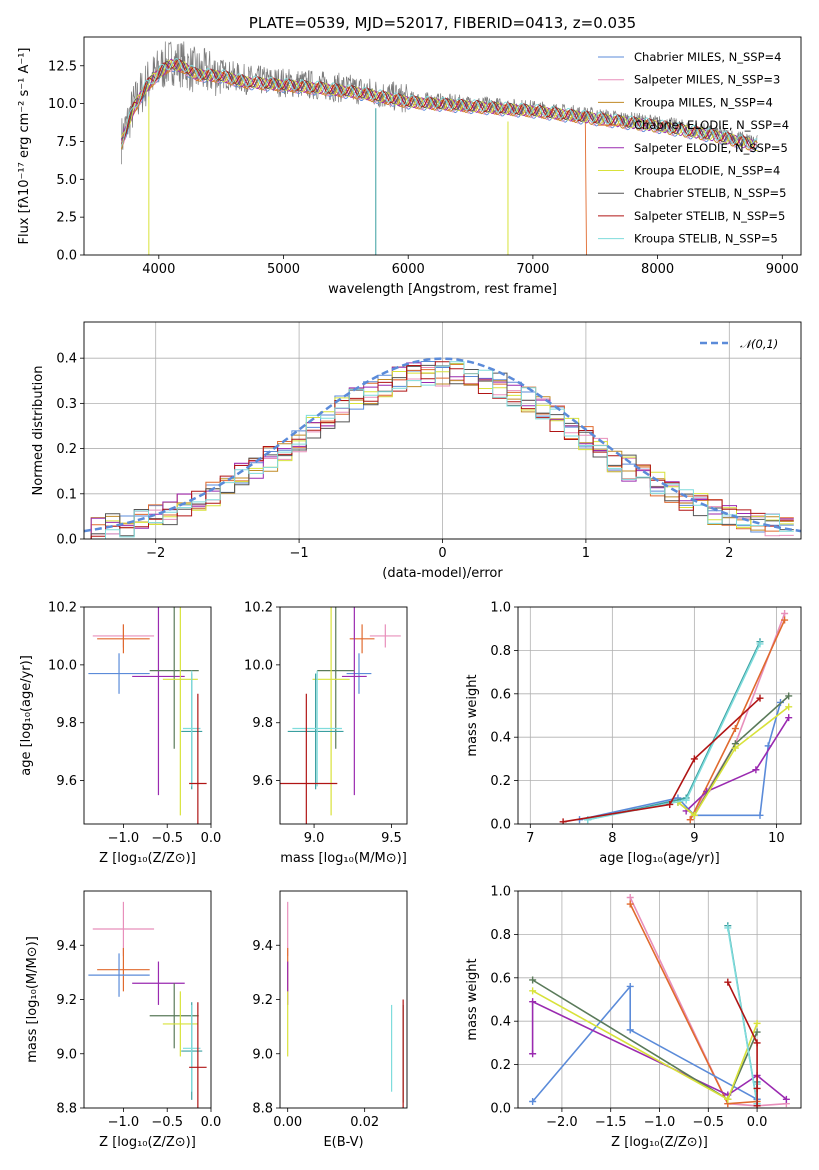 The image size is (819, 1170). Describe the element at coordinates (66, 180) in the screenshot. I see `y-tick-label: 5.0` at that location.